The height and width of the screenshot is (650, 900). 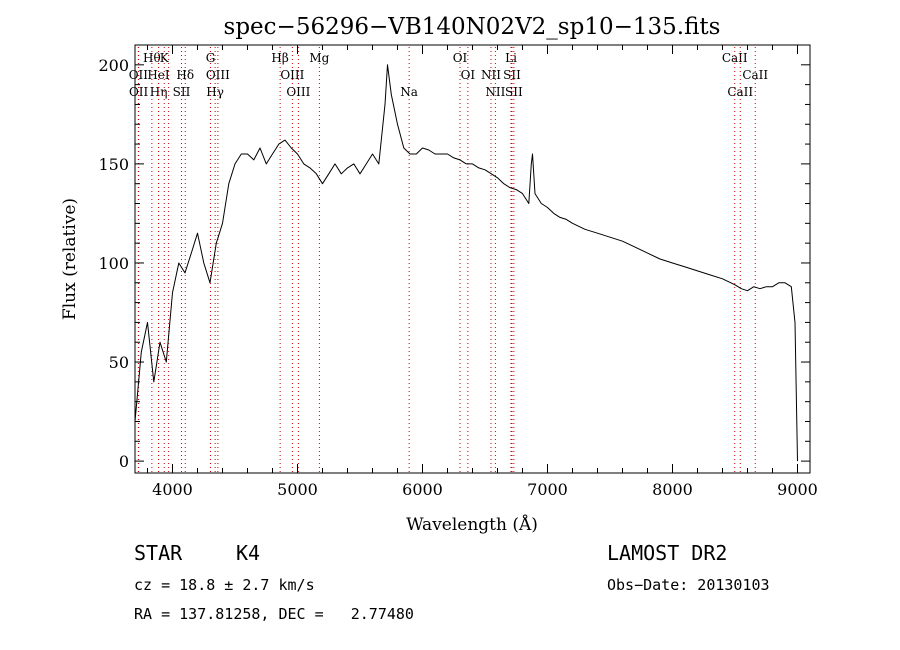 What do you see at coordinates (224, 585) in the screenshot?
I see `redshift-cz: cz = 18.8 ± 2.7 km/s` at bounding box center [224, 585].